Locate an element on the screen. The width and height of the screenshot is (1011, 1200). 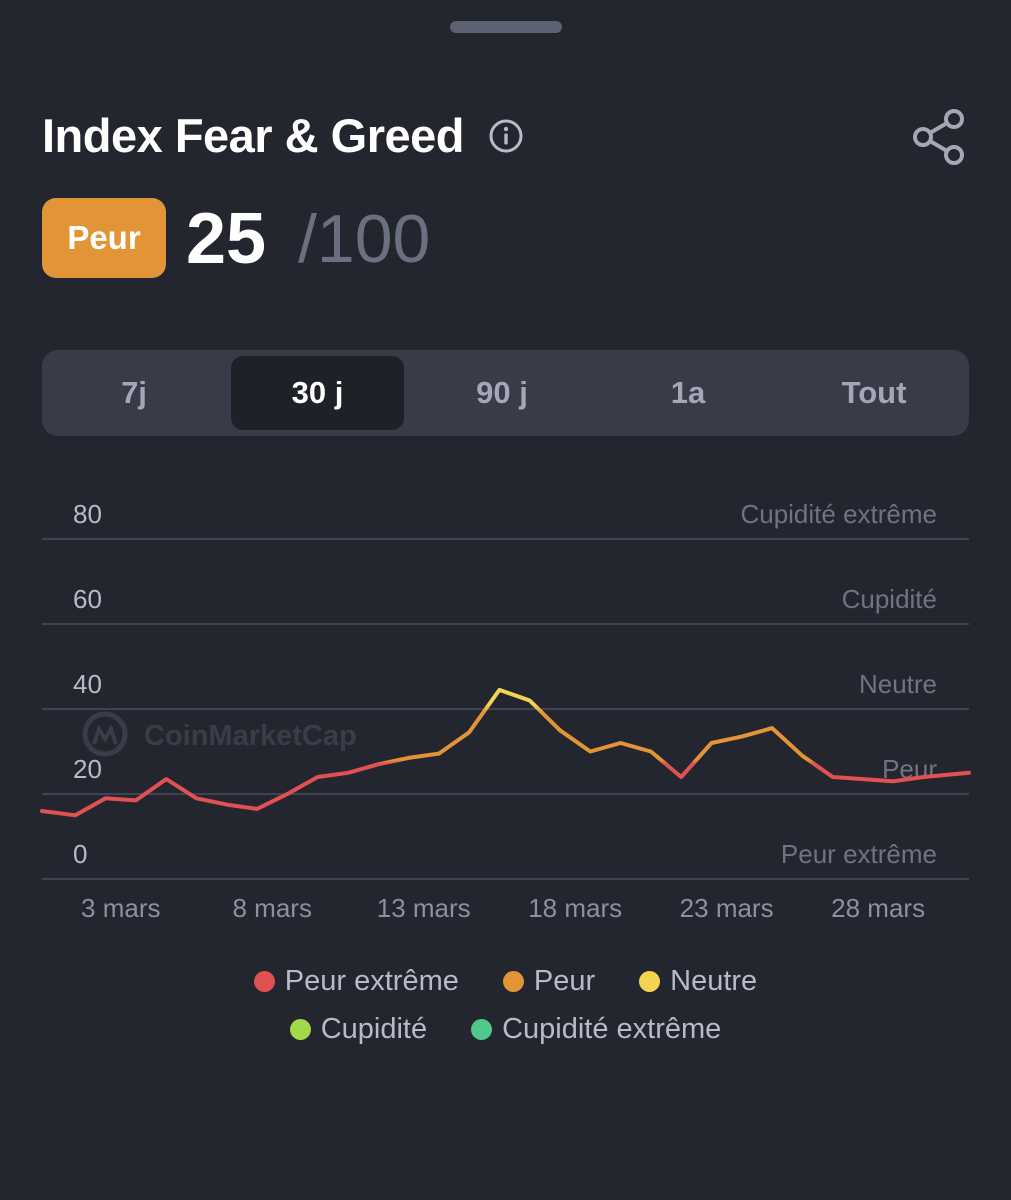
y-tick-label: 40 is located at coordinates (87, 684).